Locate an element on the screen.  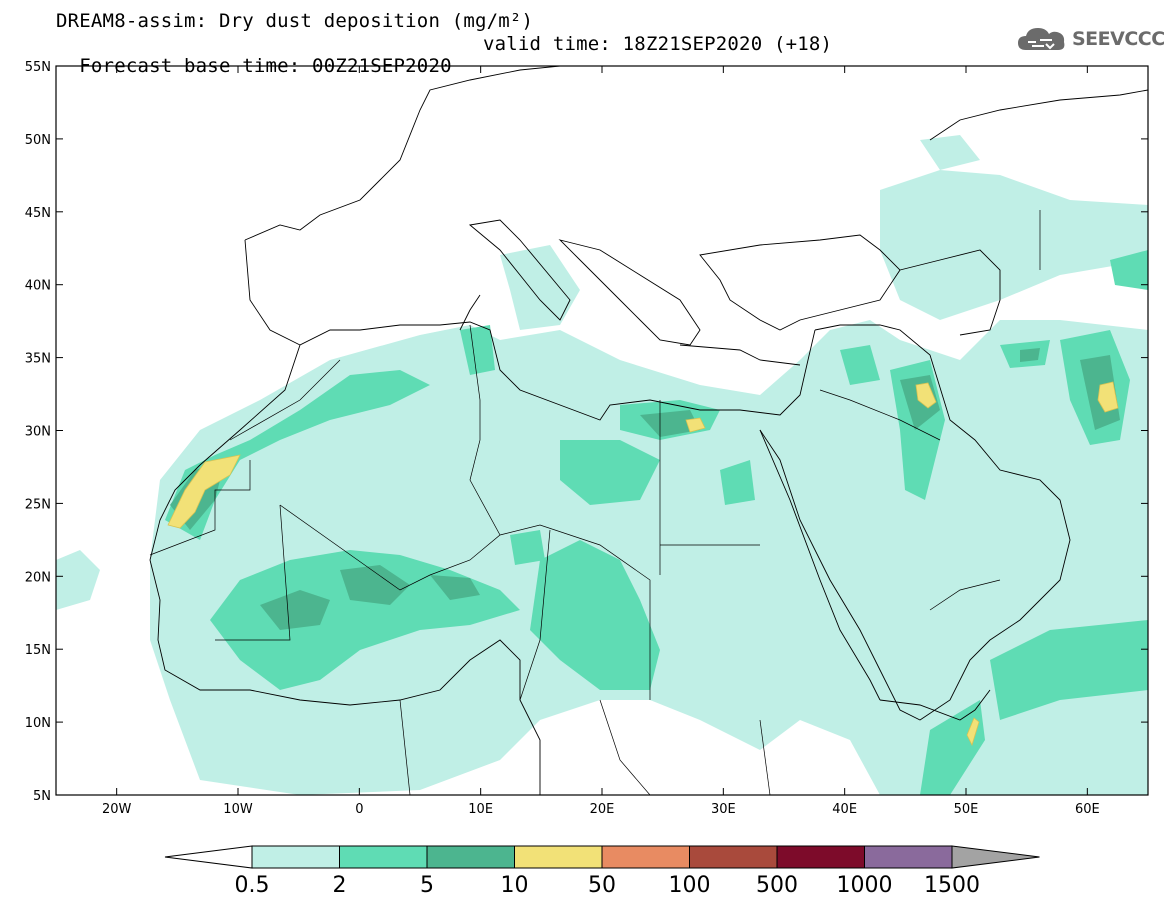
lon-tick-label: 20W is located at coordinates (117, 809).